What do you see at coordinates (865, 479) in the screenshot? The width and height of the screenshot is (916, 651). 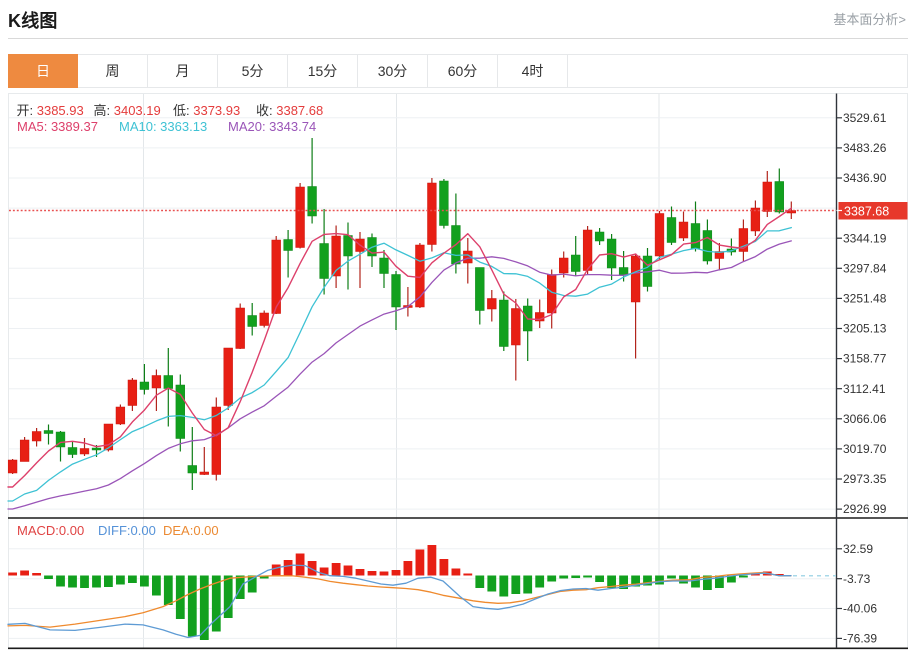 I see `svg-text: 2973.35` at bounding box center [865, 479].